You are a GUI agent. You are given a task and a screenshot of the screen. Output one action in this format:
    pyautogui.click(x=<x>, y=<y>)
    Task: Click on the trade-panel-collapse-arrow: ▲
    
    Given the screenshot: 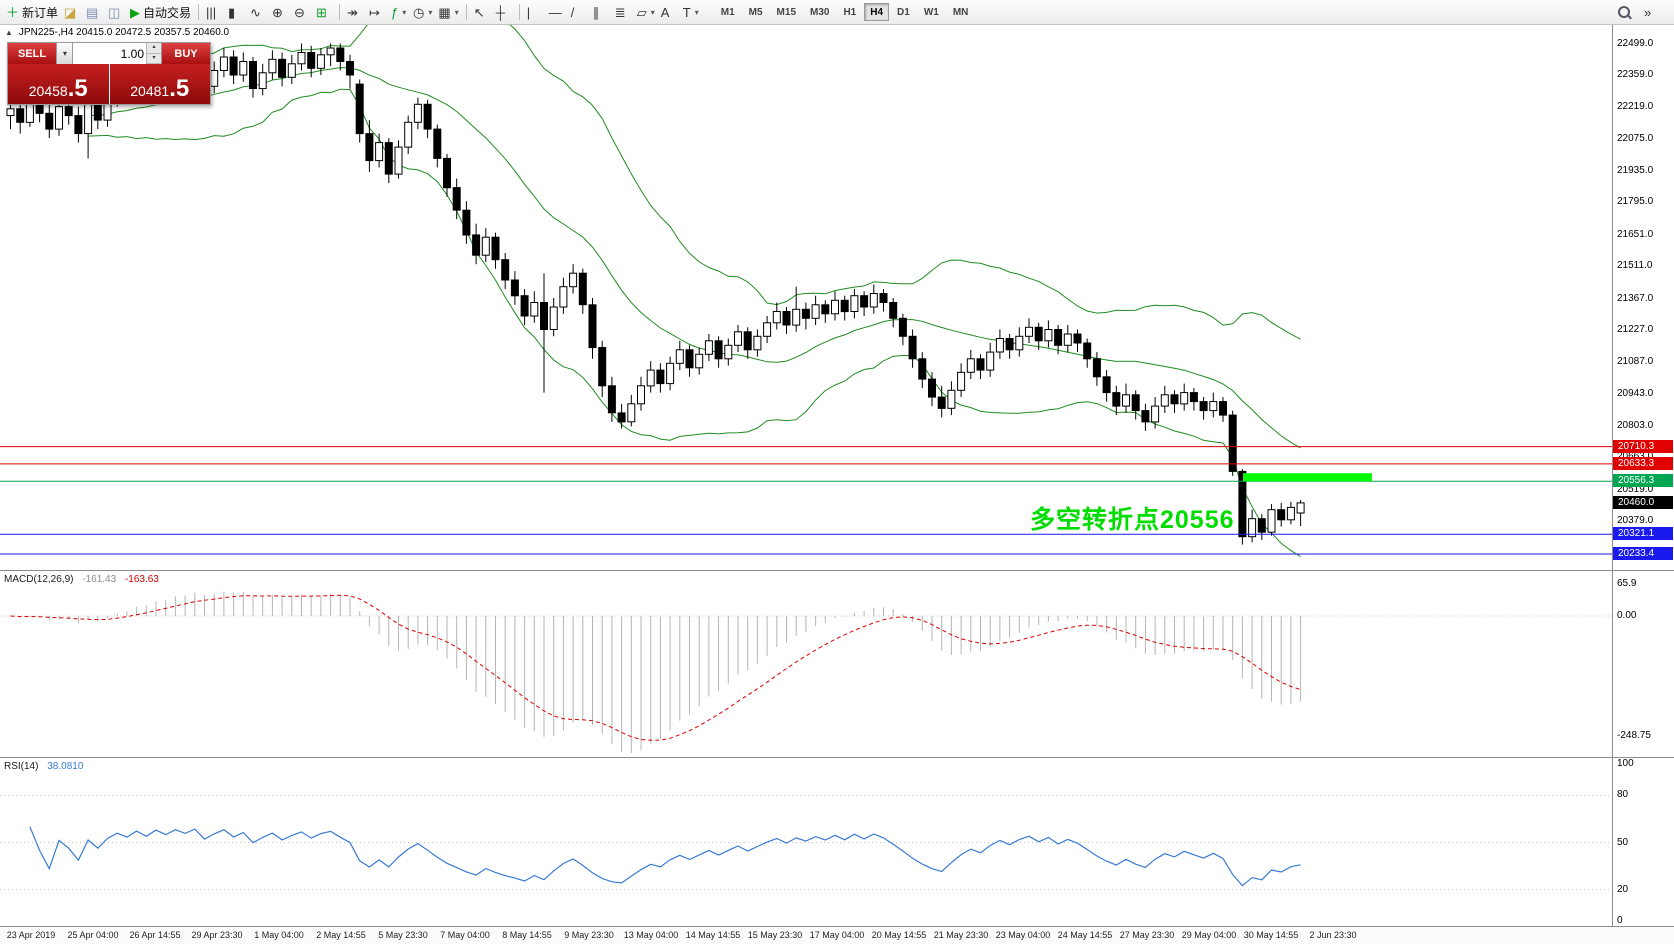 What is the action you would take?
    pyautogui.click(x=9, y=32)
    